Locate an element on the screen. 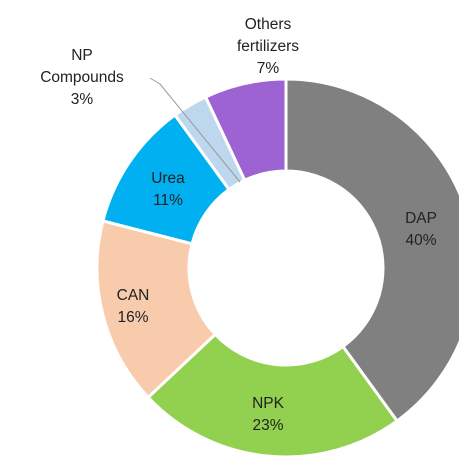  percent-label: 11% is located at coordinates (168, 200).